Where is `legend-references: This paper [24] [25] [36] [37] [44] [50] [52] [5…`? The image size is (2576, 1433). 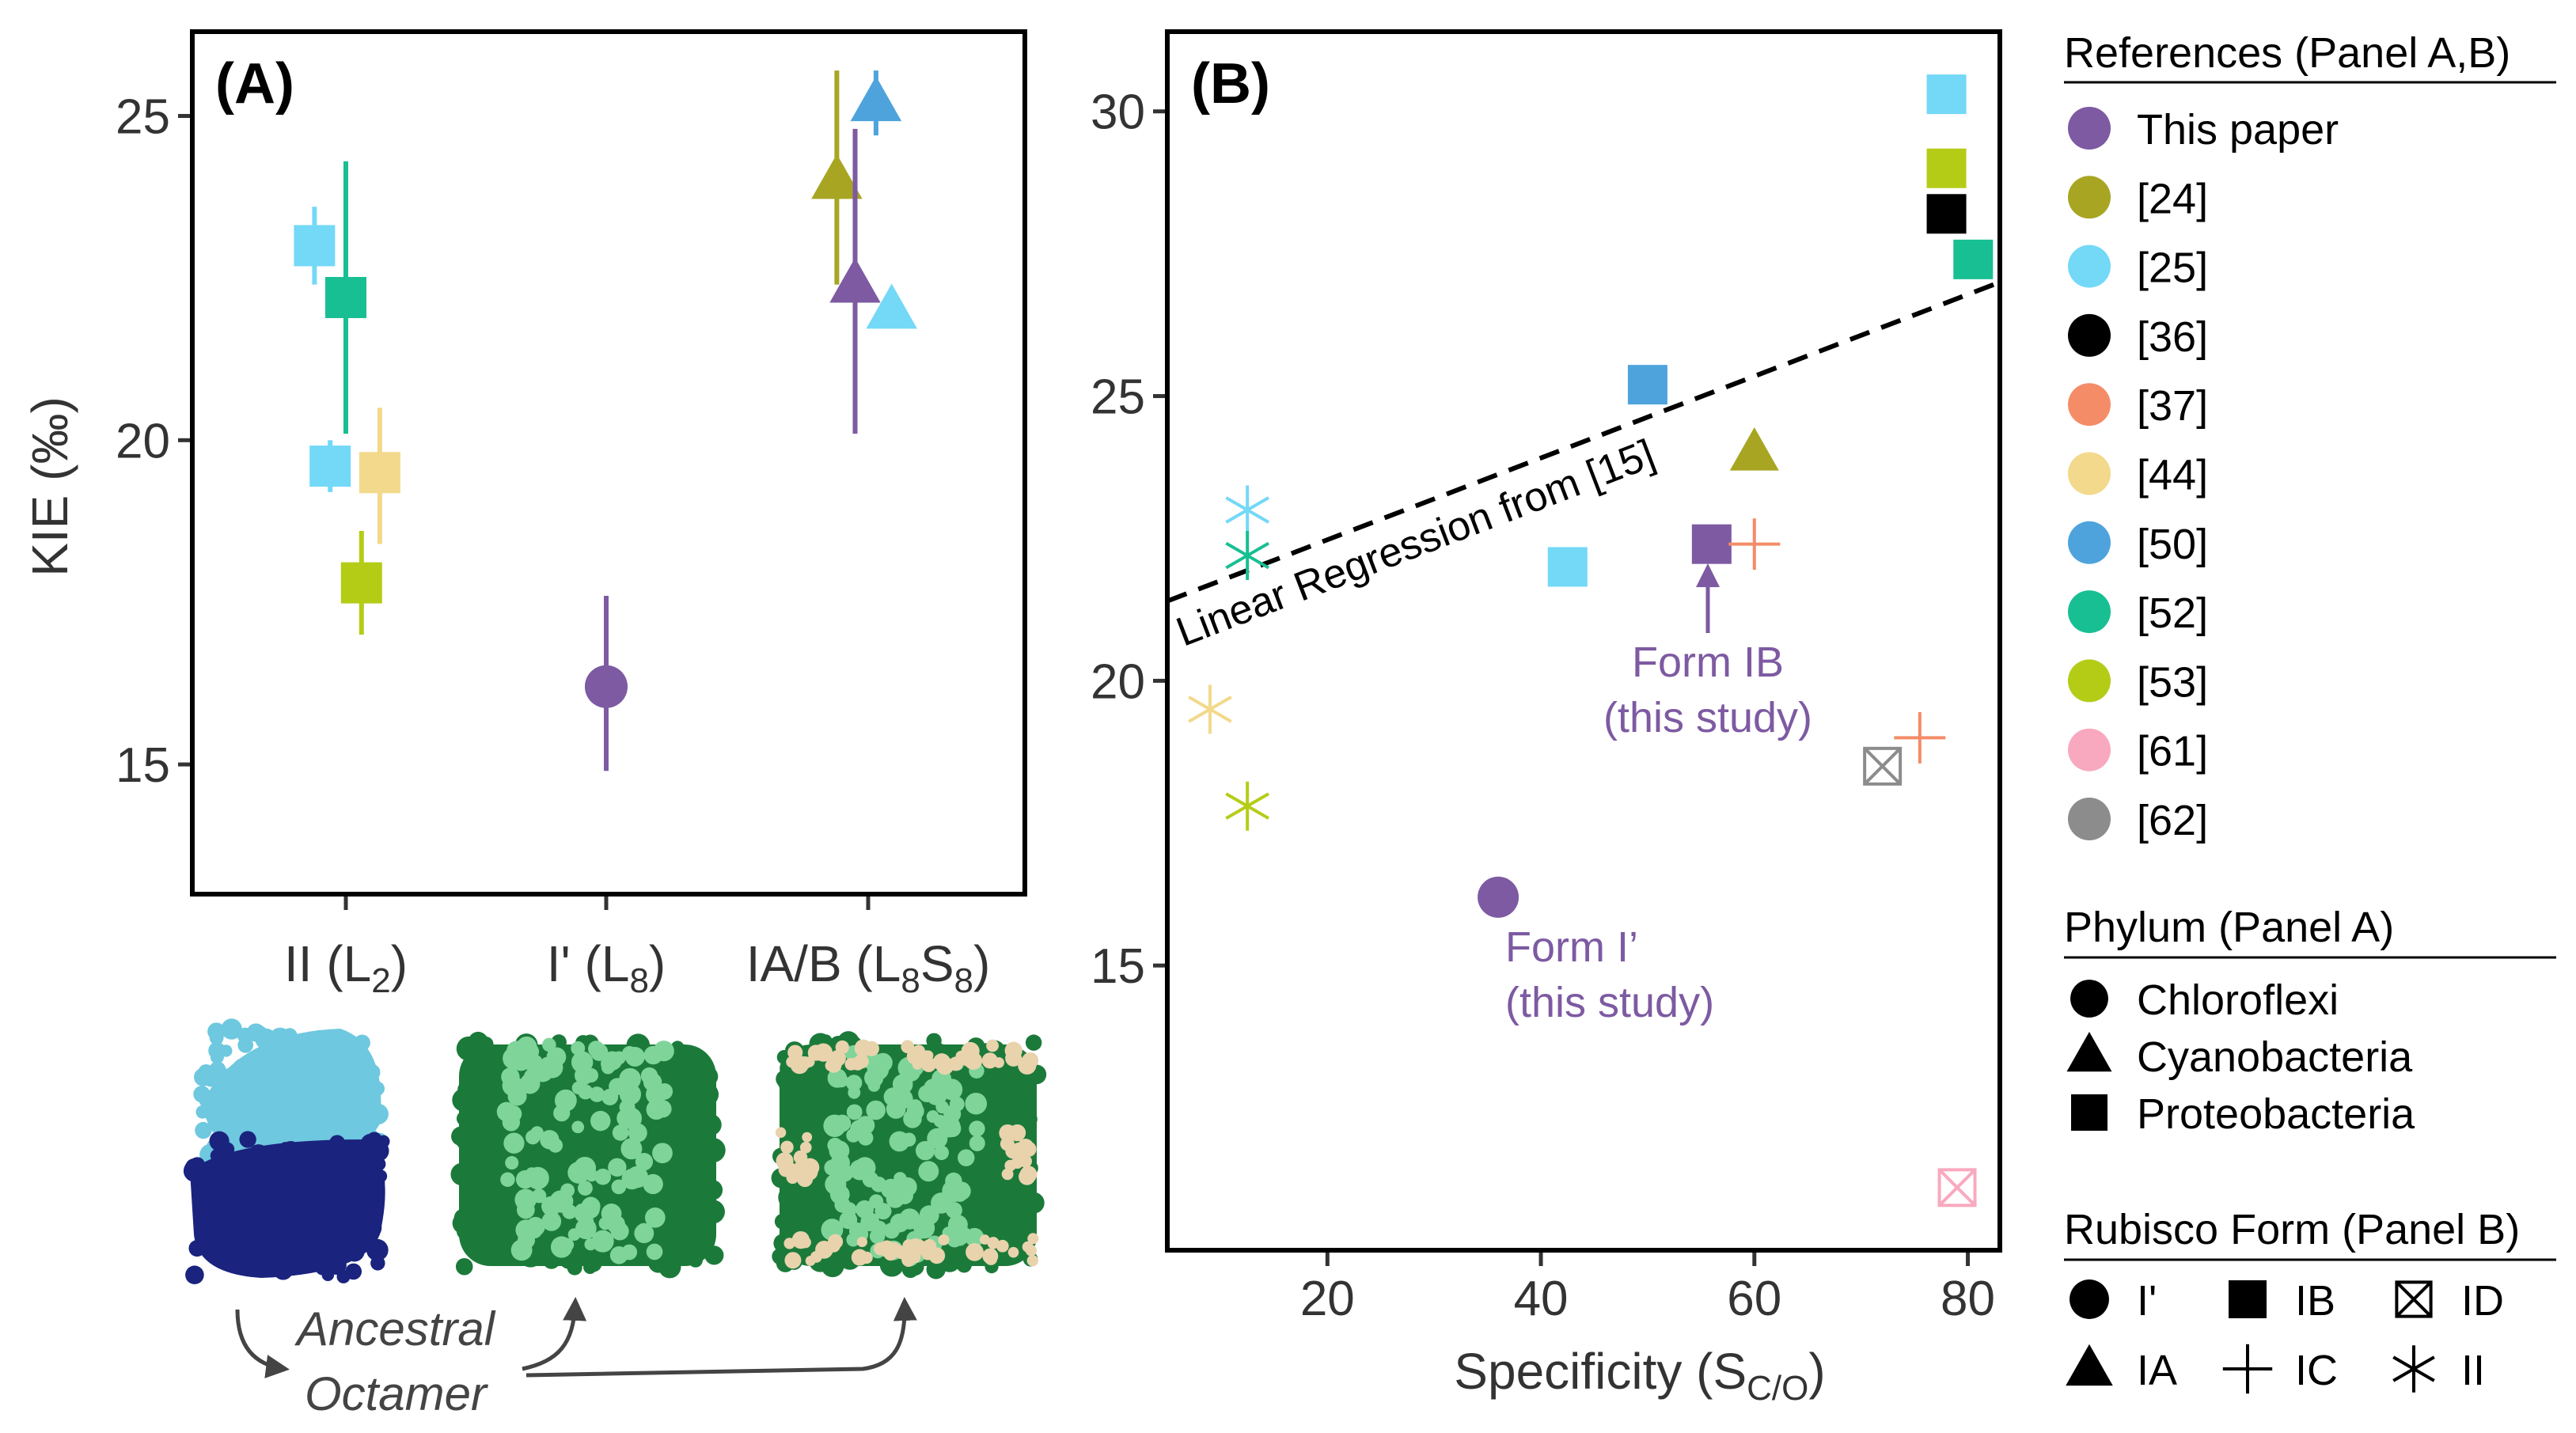
legend-references: This paper [24] [25] [36] [37] [44] [50] [52] [5… is located at coordinates (2203, 475).